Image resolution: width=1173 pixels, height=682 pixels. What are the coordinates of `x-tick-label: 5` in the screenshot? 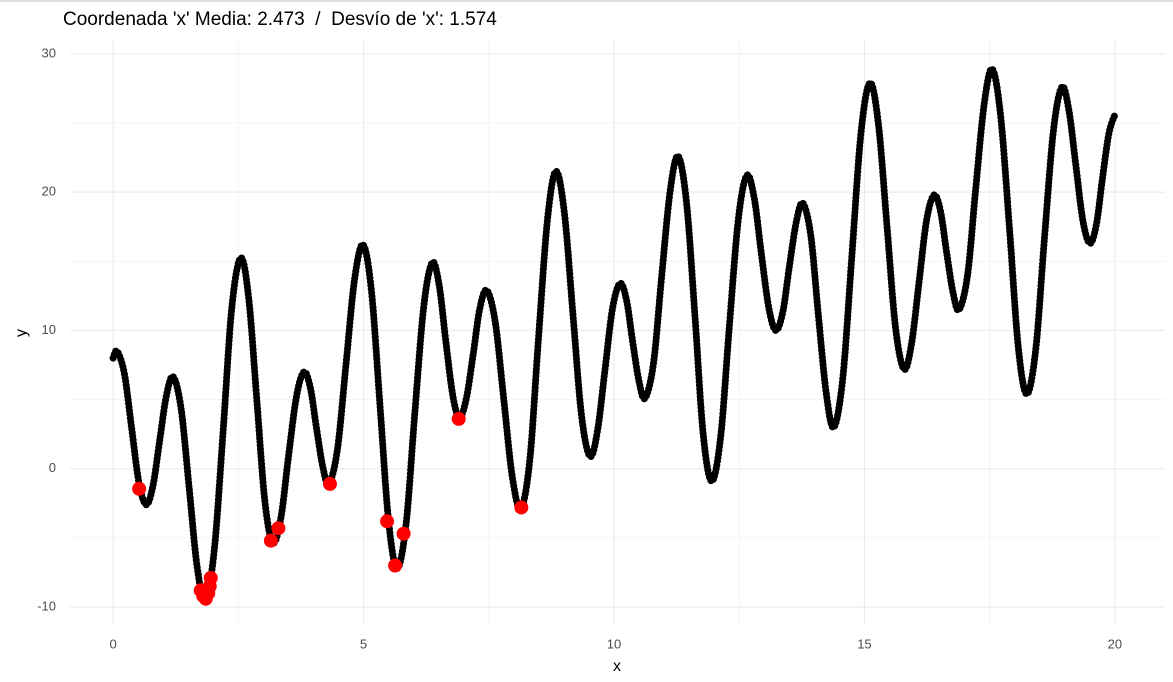 It's located at (363, 643).